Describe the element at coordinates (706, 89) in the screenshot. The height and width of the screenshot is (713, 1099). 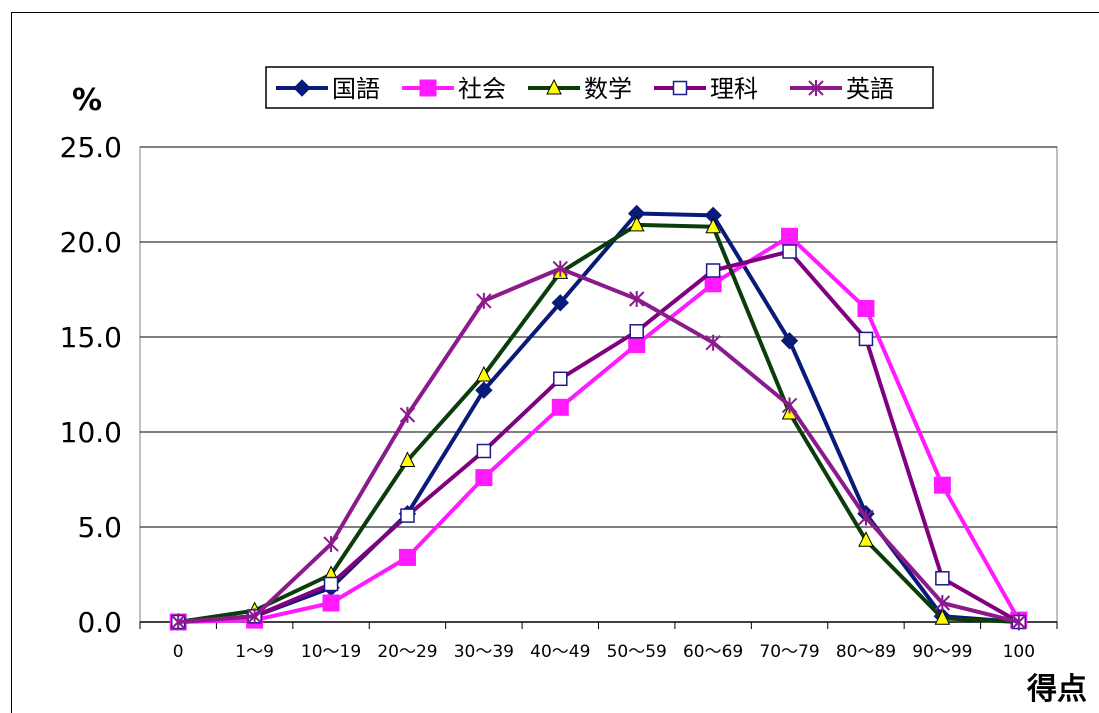
I see `legend-entry: 理科` at that location.